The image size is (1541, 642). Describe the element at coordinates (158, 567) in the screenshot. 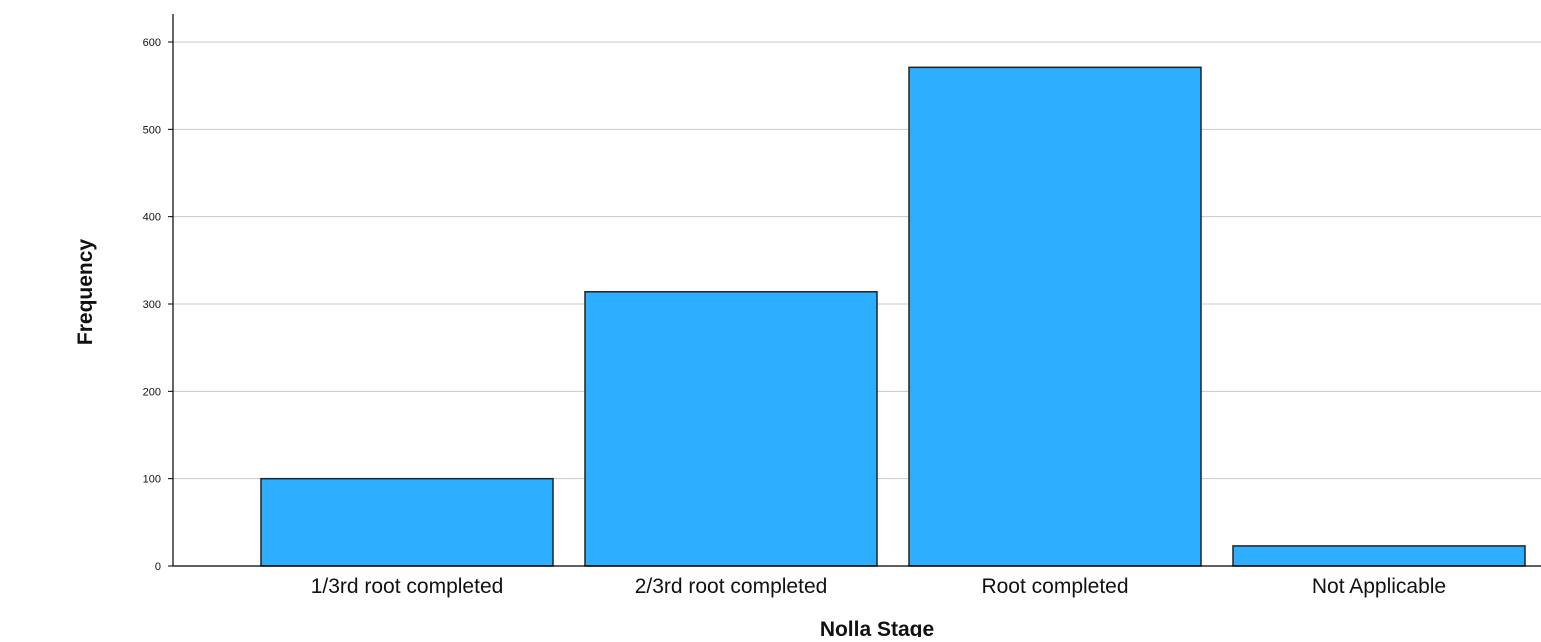

I see `y-tick-label: 0` at that location.